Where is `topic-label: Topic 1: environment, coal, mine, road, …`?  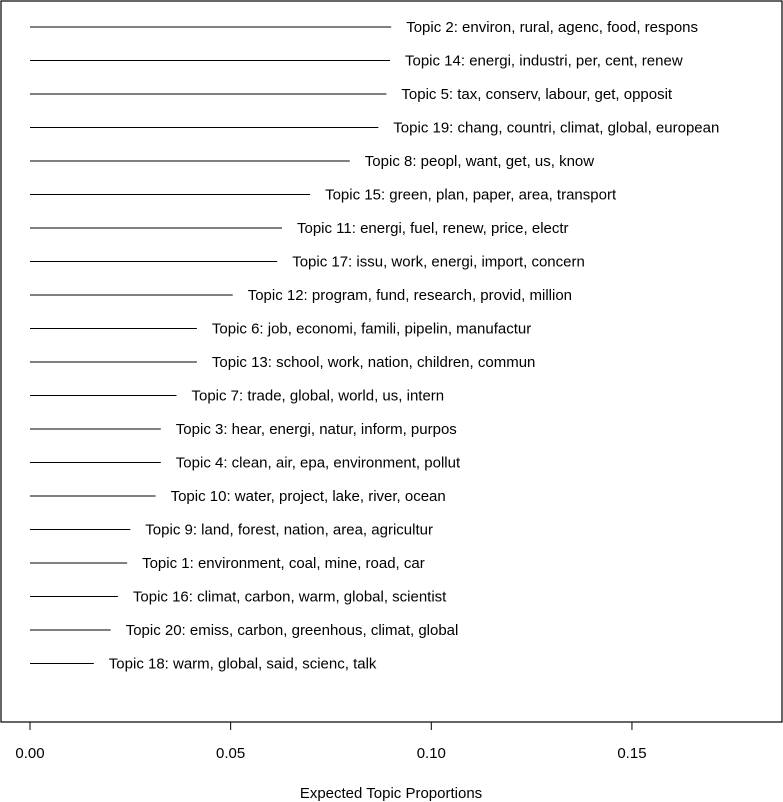 topic-label: Topic 1: environment, coal, mine, road, … is located at coordinates (283, 563).